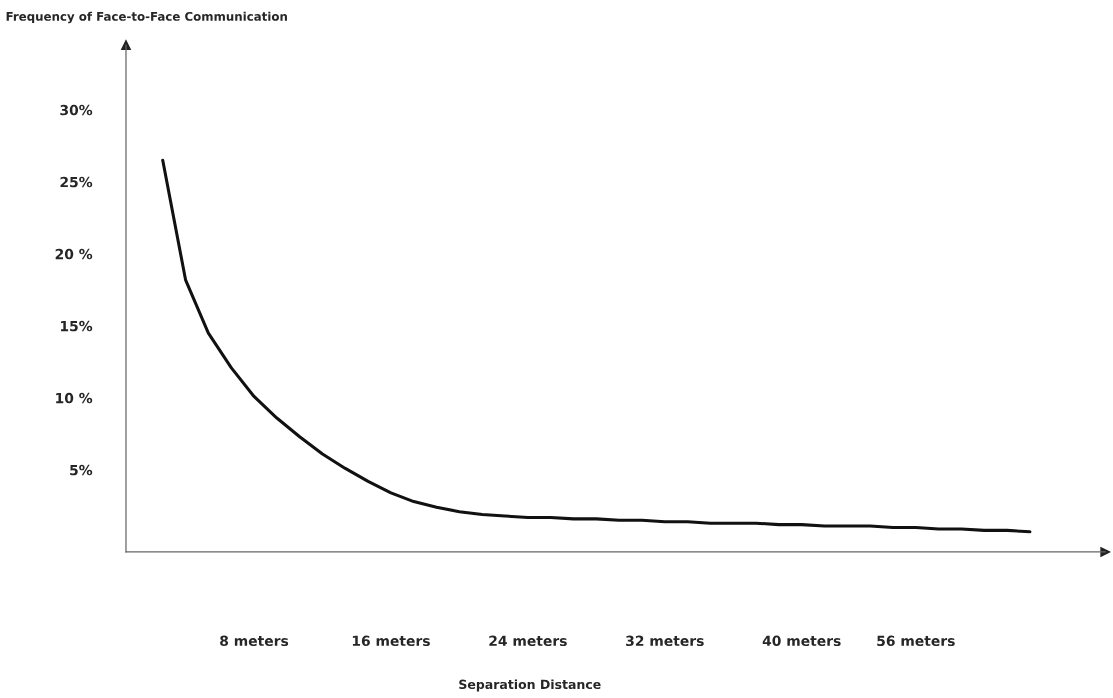 The height and width of the screenshot is (698, 1113). I want to click on y-tick-label: 30%, so click(76, 110).